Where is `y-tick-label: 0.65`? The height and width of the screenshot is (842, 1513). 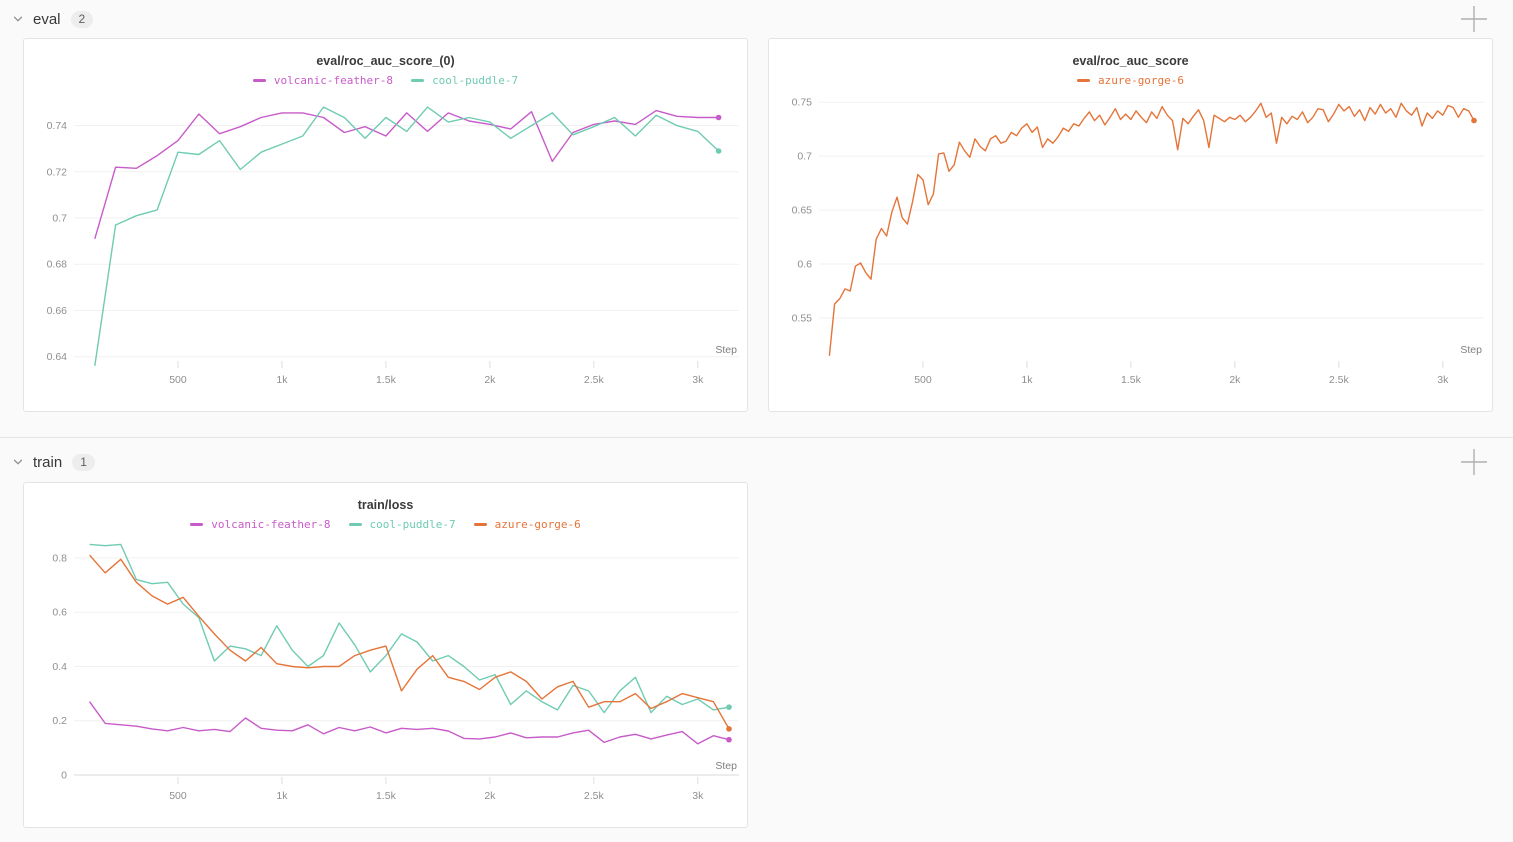 y-tick-label: 0.65 is located at coordinates (802, 211).